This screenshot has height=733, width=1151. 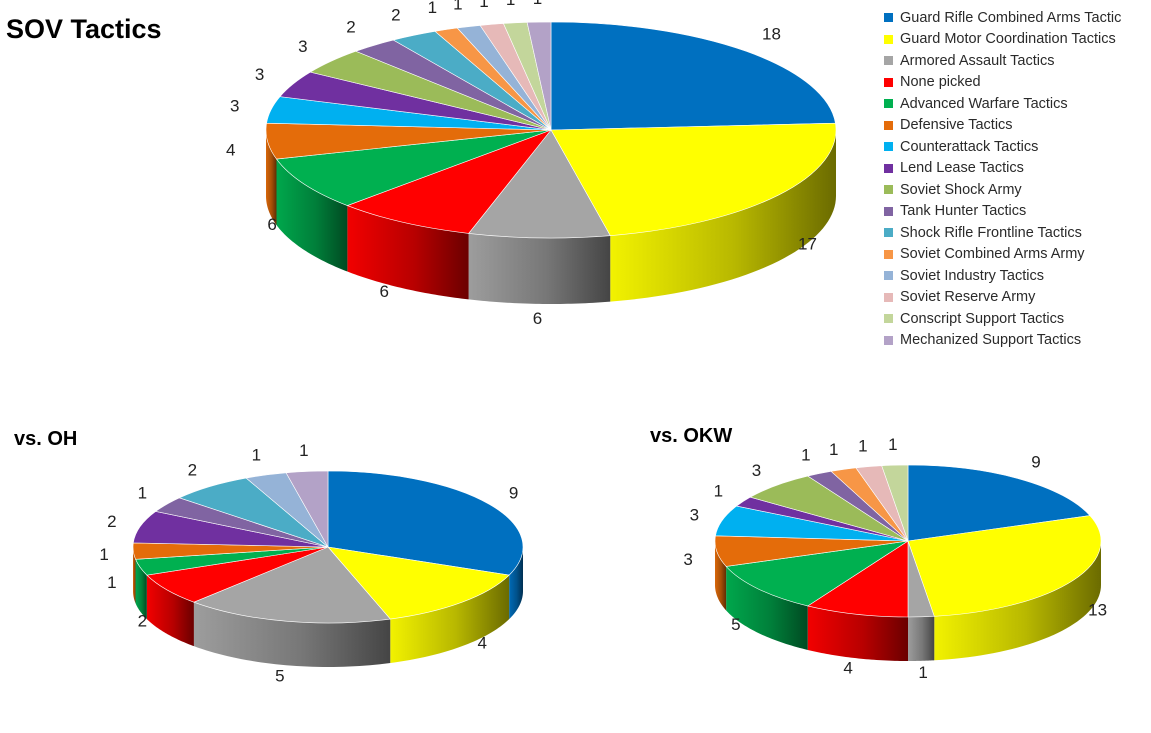 I want to click on data-label-mechanized-support-tactics: 1, so click(x=537, y=4).